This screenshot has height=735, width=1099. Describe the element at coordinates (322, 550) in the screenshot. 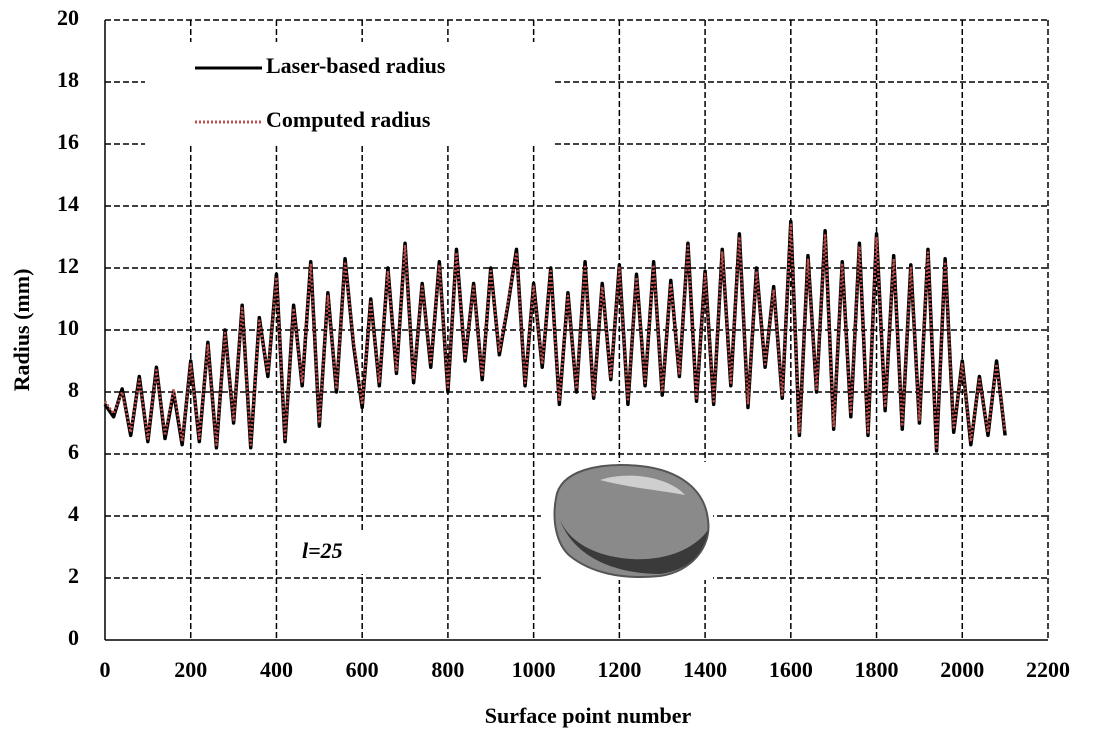

I see `annotation: l=25` at that location.